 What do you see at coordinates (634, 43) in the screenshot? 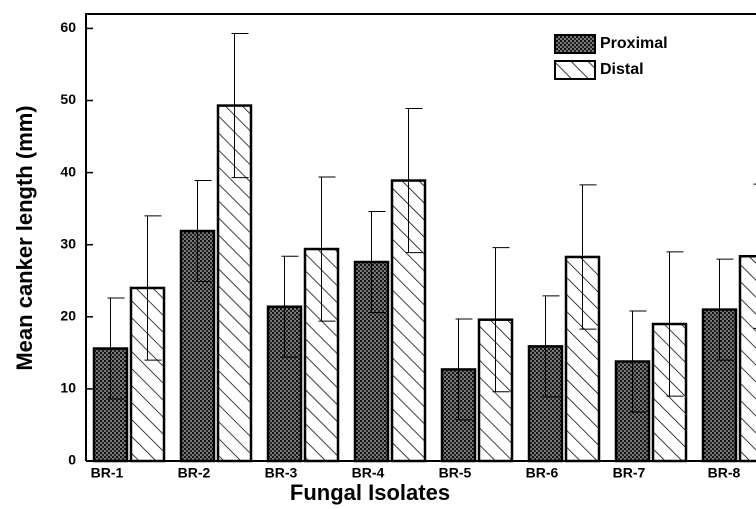
I see `legend-label: Proximal` at bounding box center [634, 43].